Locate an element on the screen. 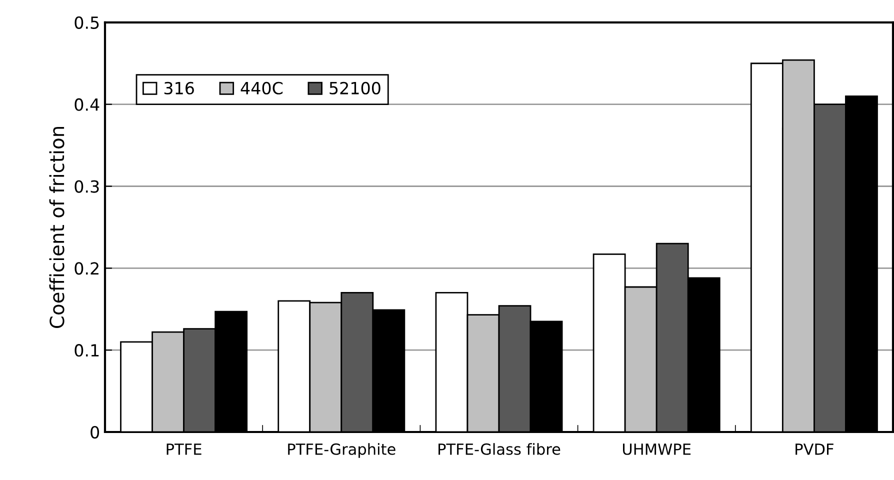 This screenshot has height=480, width=894. y-tick-label: 0.1 is located at coordinates (86, 350).